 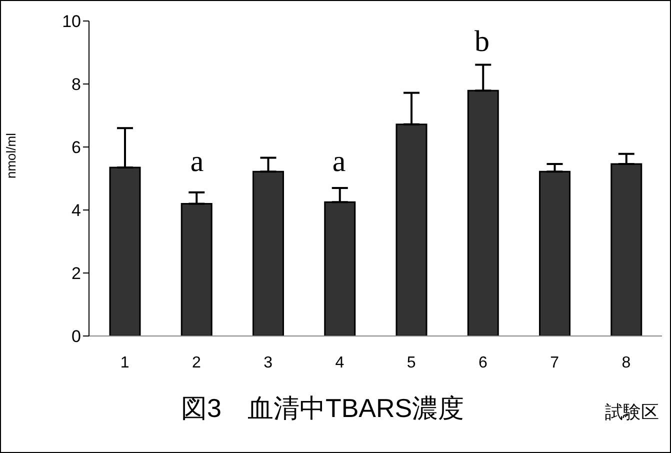 What do you see at coordinates (125, 363) in the screenshot?
I see `x-tick-label: 1` at bounding box center [125, 363].